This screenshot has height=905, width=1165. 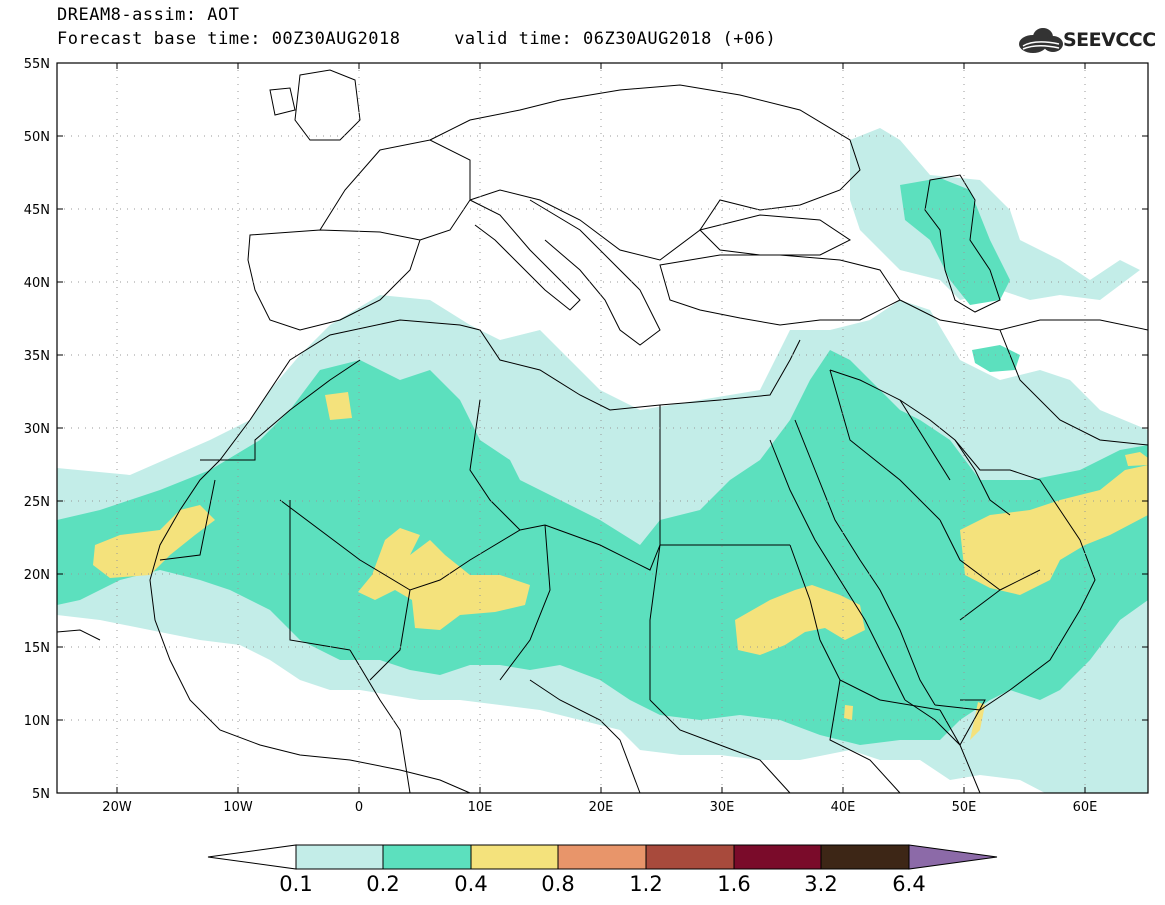 I want to click on lon-label: 10W, so click(x=238, y=807).